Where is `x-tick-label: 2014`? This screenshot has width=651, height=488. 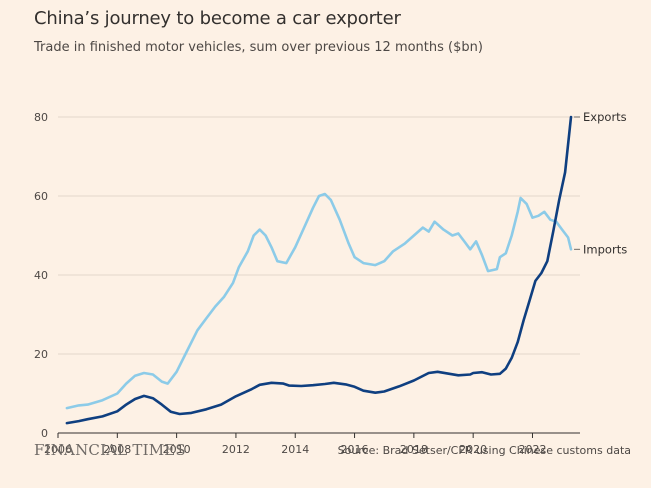 x-tick-label: 2014 is located at coordinates (295, 449).